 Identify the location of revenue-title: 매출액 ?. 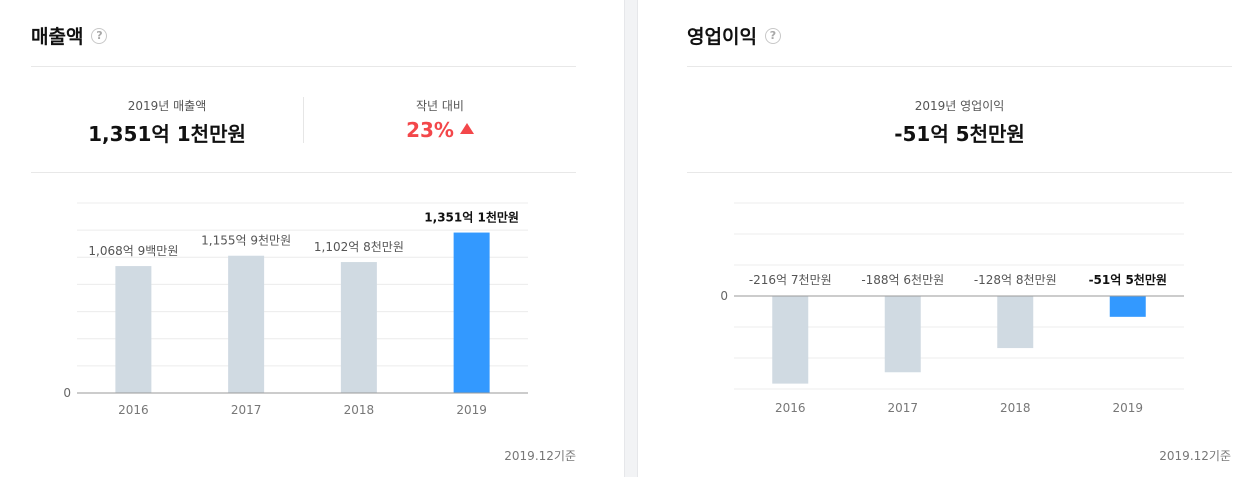
(69, 35).